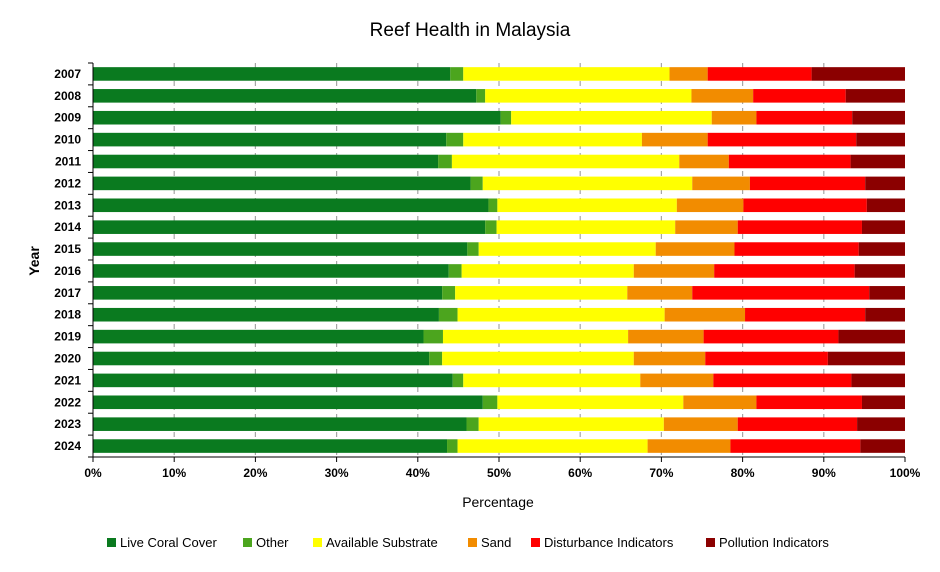  Describe the element at coordinates (168, 542) in the screenshot. I see `legend-label: Live Coral Cover` at that location.